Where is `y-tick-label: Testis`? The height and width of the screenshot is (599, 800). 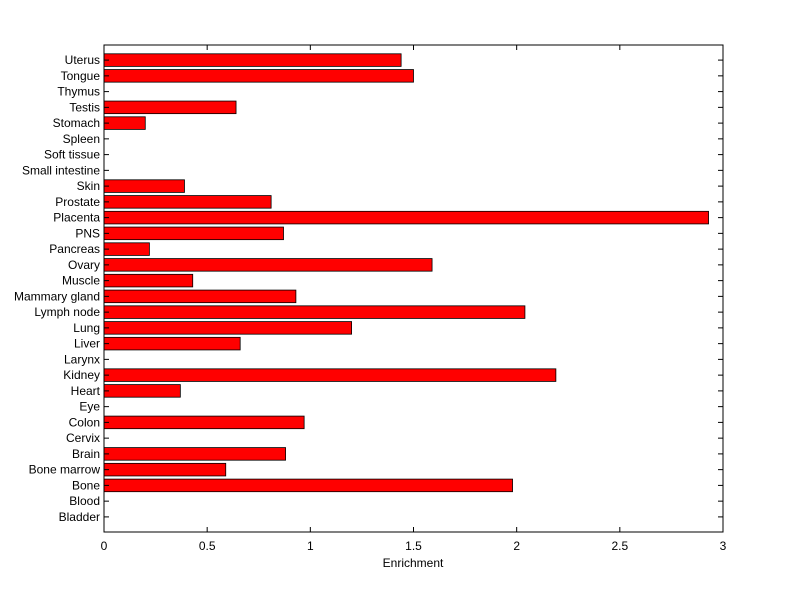 y-tick-label: Testis is located at coordinates (84, 107).